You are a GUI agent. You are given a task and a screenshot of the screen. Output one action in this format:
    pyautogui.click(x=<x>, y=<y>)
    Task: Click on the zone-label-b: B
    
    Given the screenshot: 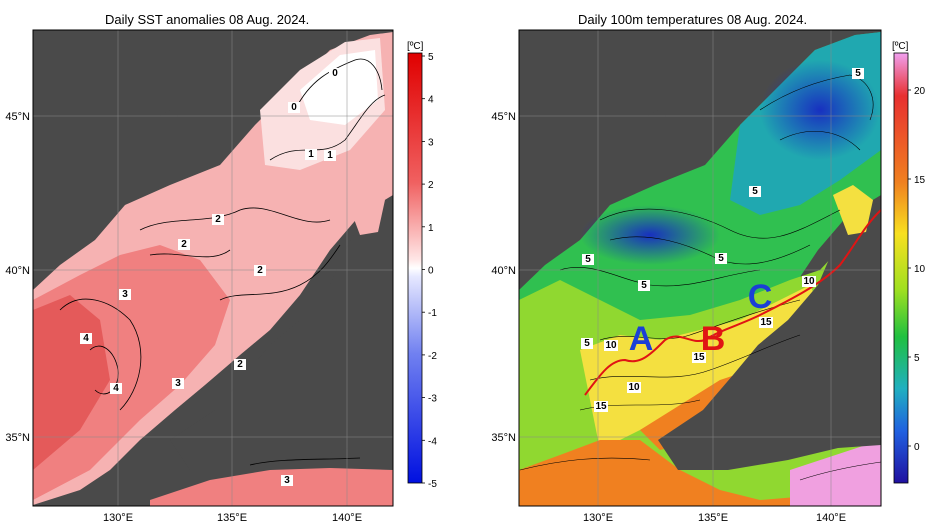 What is the action you would take?
    pyautogui.click(x=713, y=339)
    